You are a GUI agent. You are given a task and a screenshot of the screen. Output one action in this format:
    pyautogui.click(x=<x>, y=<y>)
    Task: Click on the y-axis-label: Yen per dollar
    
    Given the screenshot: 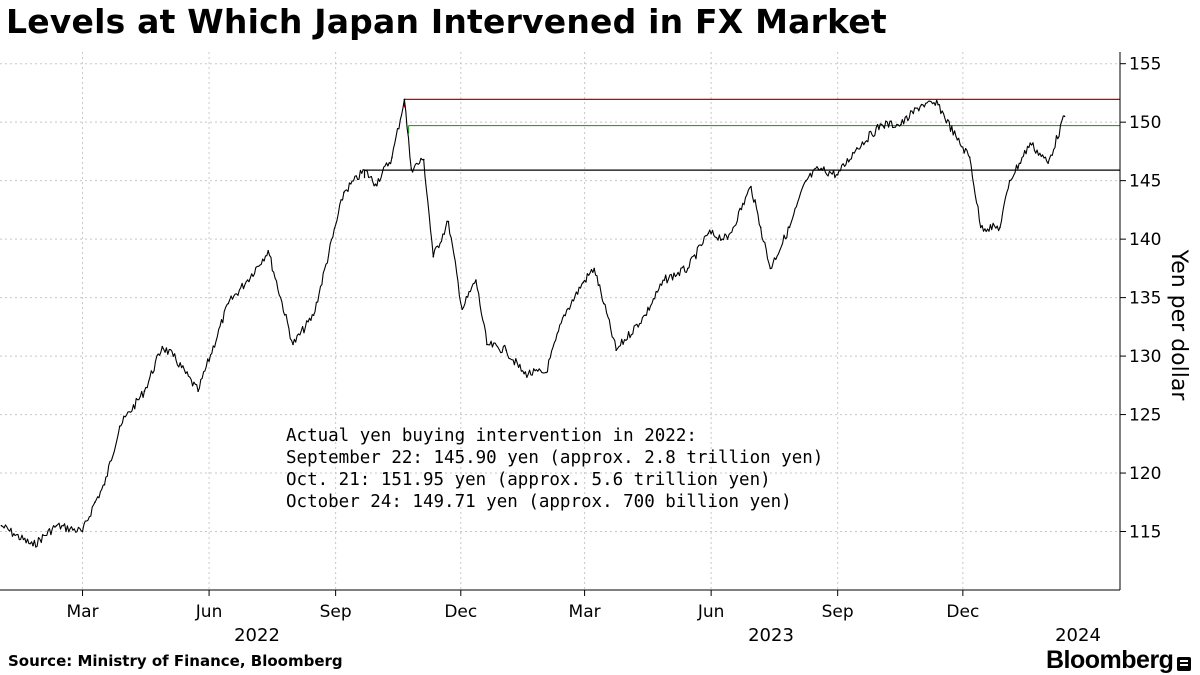 What is the action you would take?
    pyautogui.click(x=1178, y=325)
    